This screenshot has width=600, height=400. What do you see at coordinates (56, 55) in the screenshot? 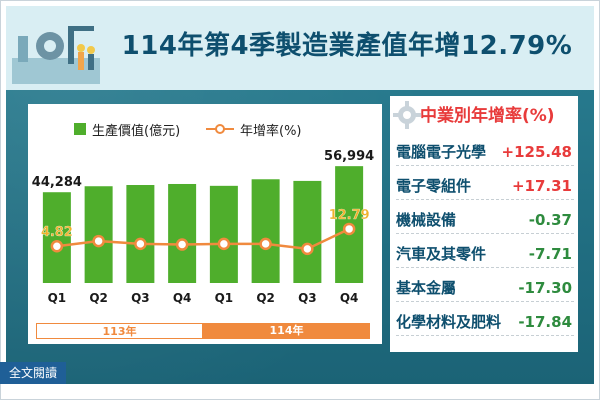
I see `factory-illustration` at bounding box center [56, 55].